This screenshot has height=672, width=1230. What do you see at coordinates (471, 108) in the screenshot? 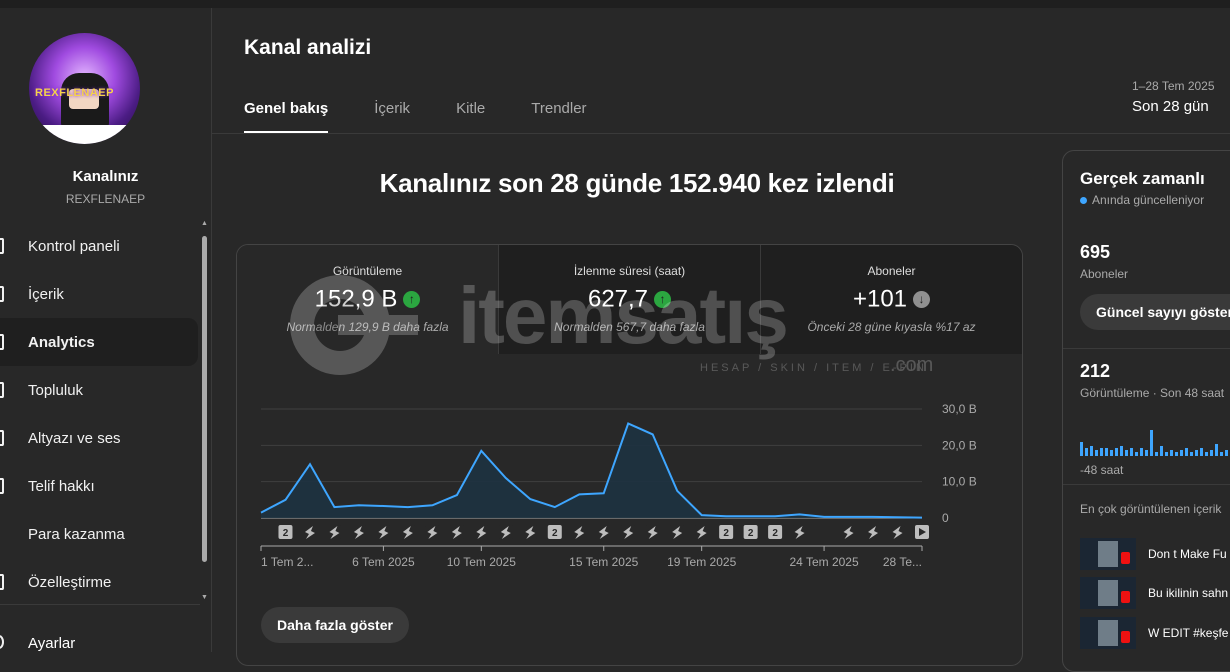
I see `tab-audience: Kitle` at bounding box center [471, 108].